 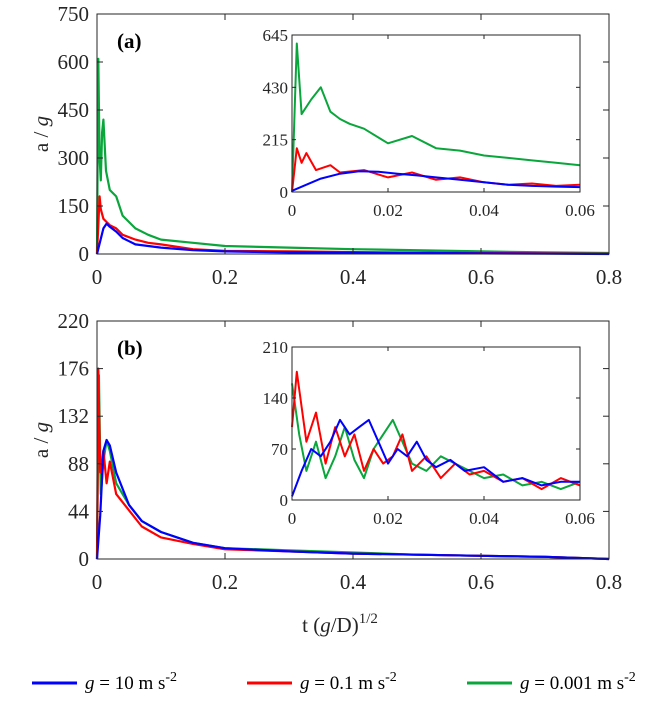 I want to click on panel-a-xtick-label: 0.6, so click(x=481, y=277).